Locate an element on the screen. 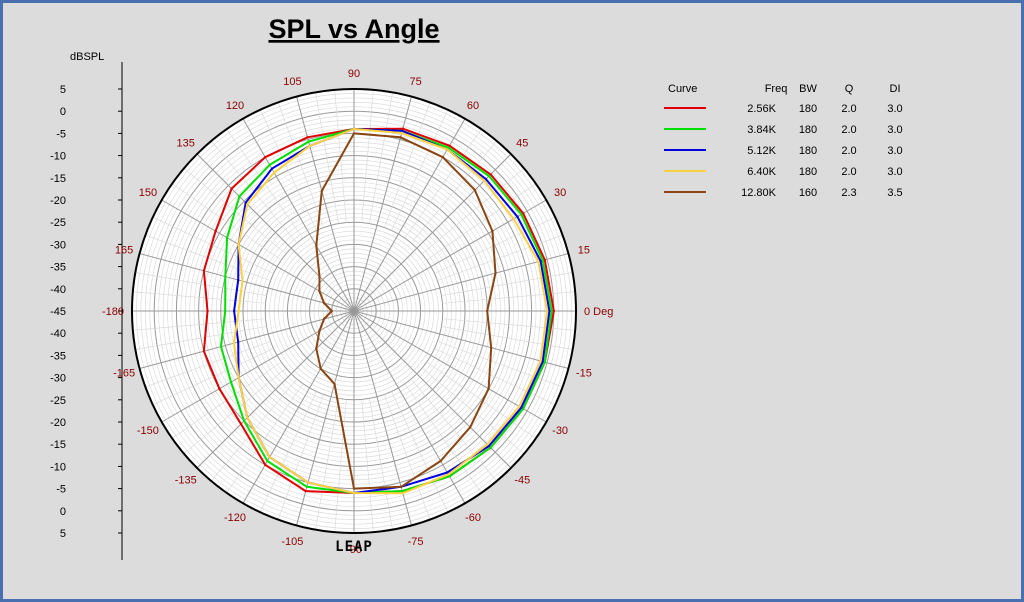 This screenshot has width=1024, height=602. legend-header: Q is located at coordinates (849, 89).